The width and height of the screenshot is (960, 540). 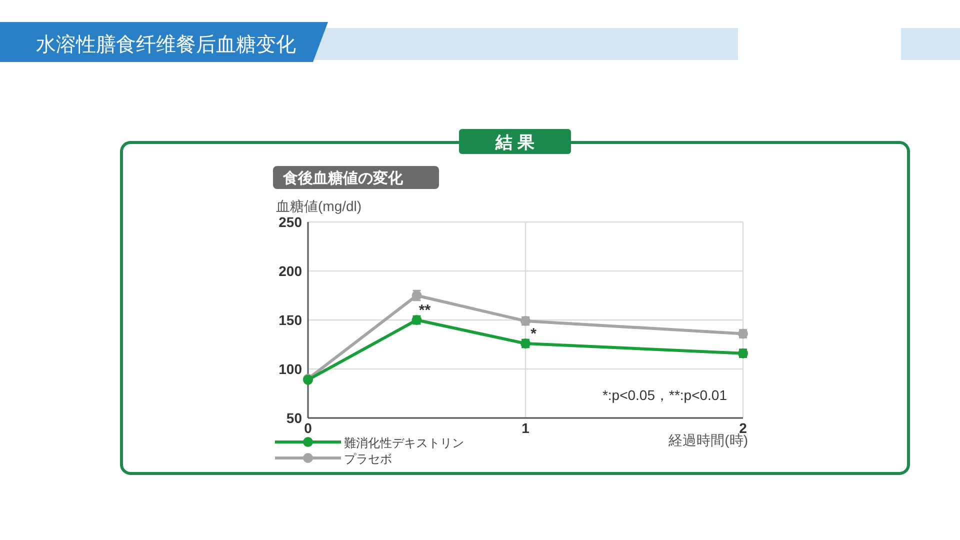 What do you see at coordinates (368, 459) in the screenshot?
I see `legend-label: プラセボ` at bounding box center [368, 459].